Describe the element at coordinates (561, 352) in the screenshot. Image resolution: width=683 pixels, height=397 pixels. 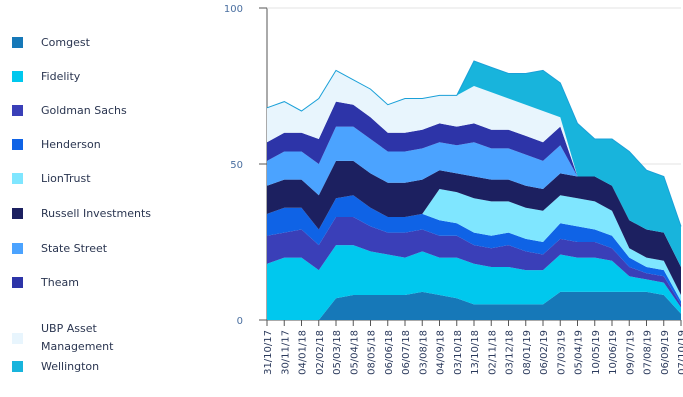
I see `x-tick-label: 07/03/19` at that location.